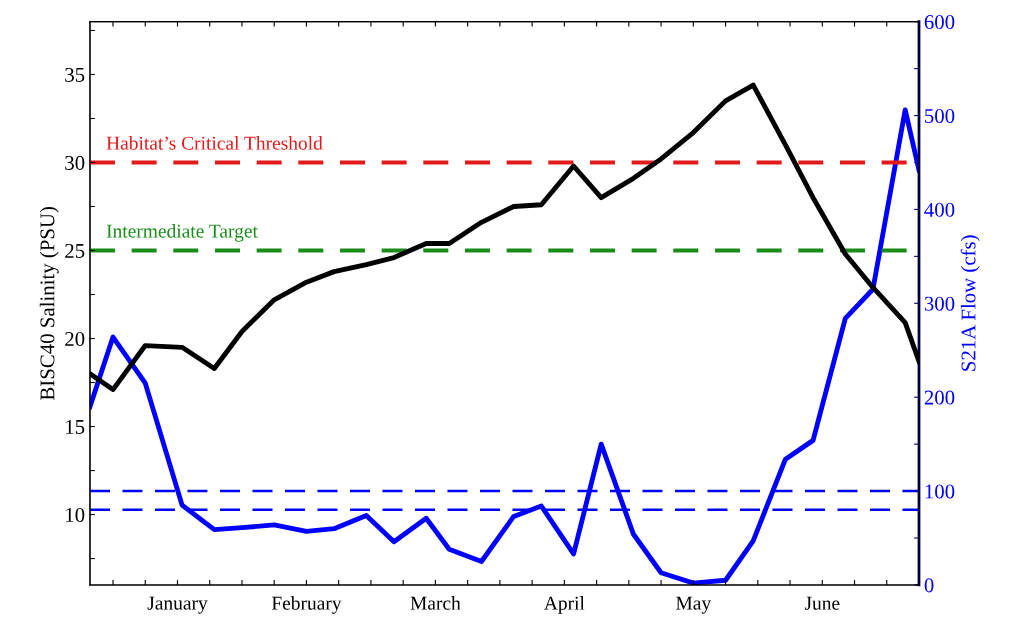 This screenshot has width=1011, height=619. Describe the element at coordinates (75, 514) in the screenshot. I see `y-tick-label: 10` at that location.